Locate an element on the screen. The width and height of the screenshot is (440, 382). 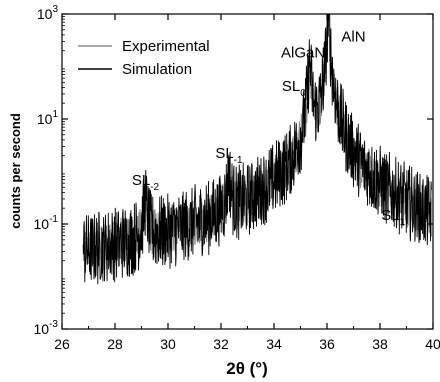
x-tick-label: 36 is located at coordinates (327, 344).